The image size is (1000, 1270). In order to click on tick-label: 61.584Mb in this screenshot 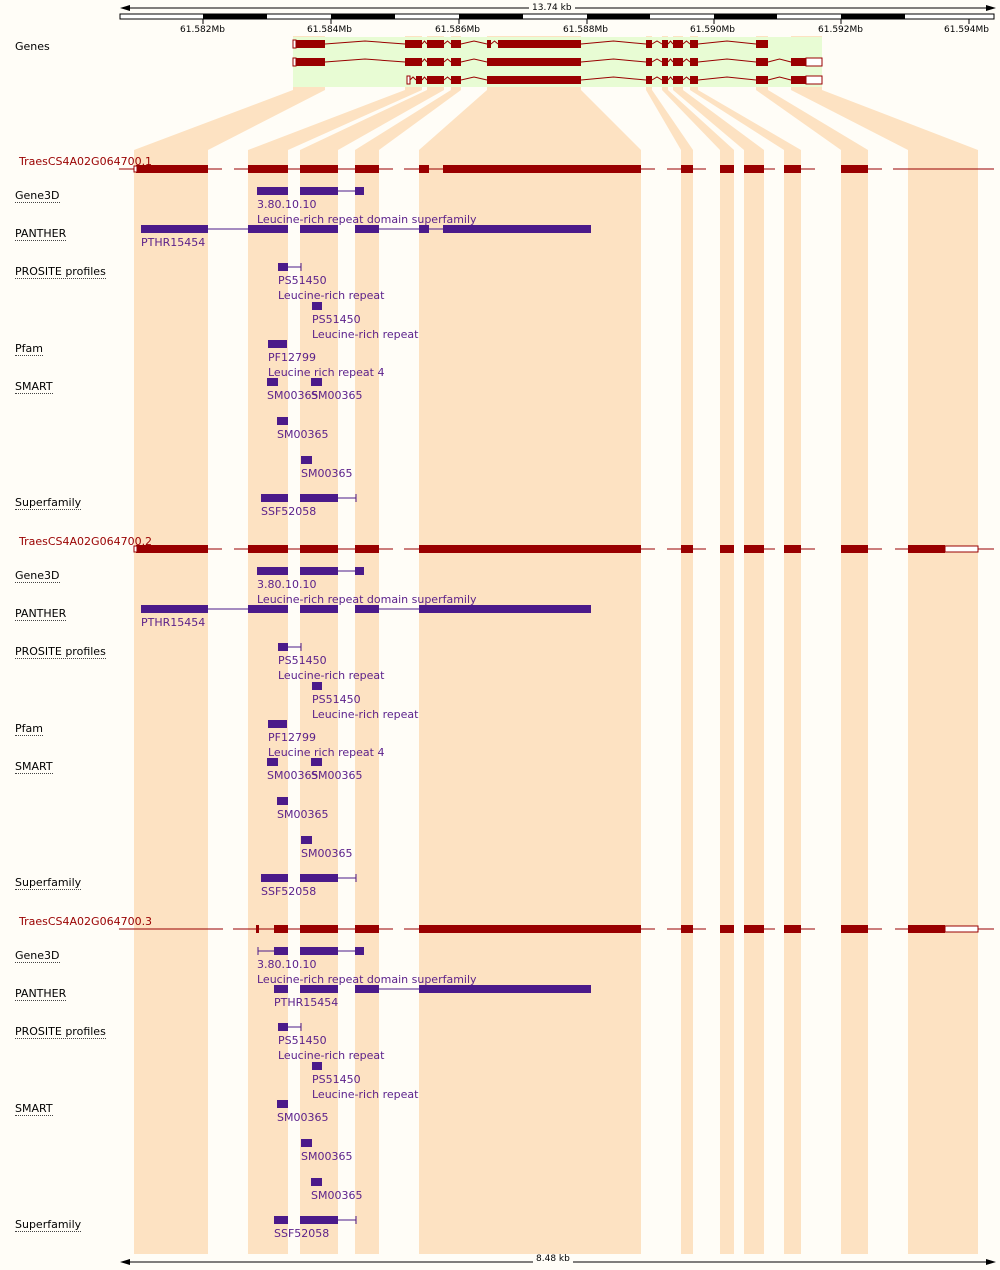, I will do `click(329, 30)`.